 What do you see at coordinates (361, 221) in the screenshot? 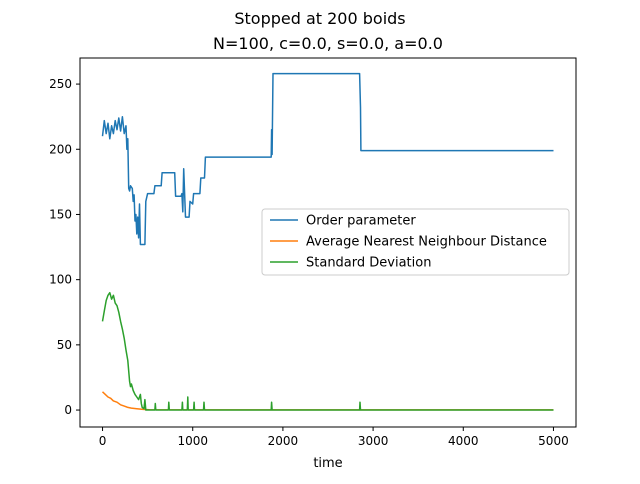
I see `legend-label-1: Order parameter` at bounding box center [361, 221].